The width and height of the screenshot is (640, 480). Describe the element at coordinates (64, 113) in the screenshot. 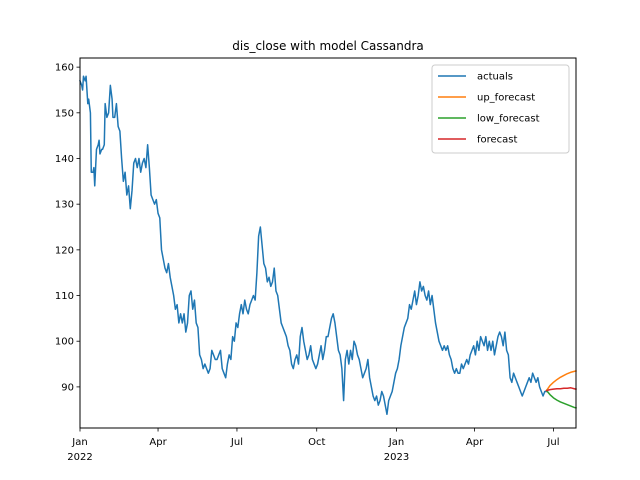

I see `y-tick-label: 150` at that location.